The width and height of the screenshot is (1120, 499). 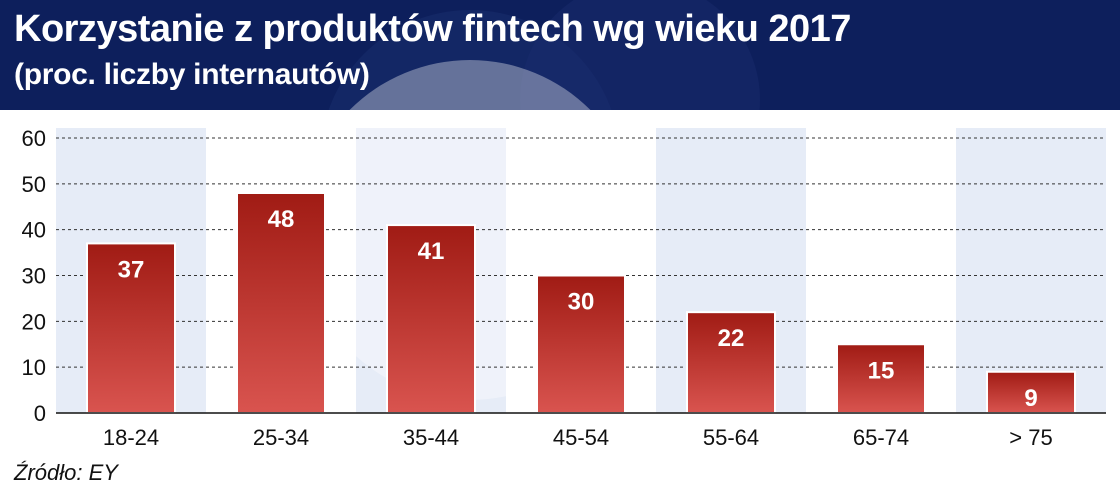 What do you see at coordinates (34, 367) in the screenshot?
I see `y-tick-label: 10` at bounding box center [34, 367].